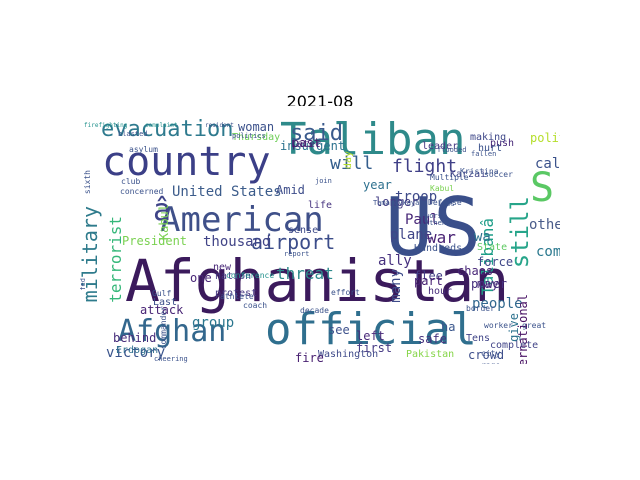  I want to click on cloud-word: official, so click(371, 329).